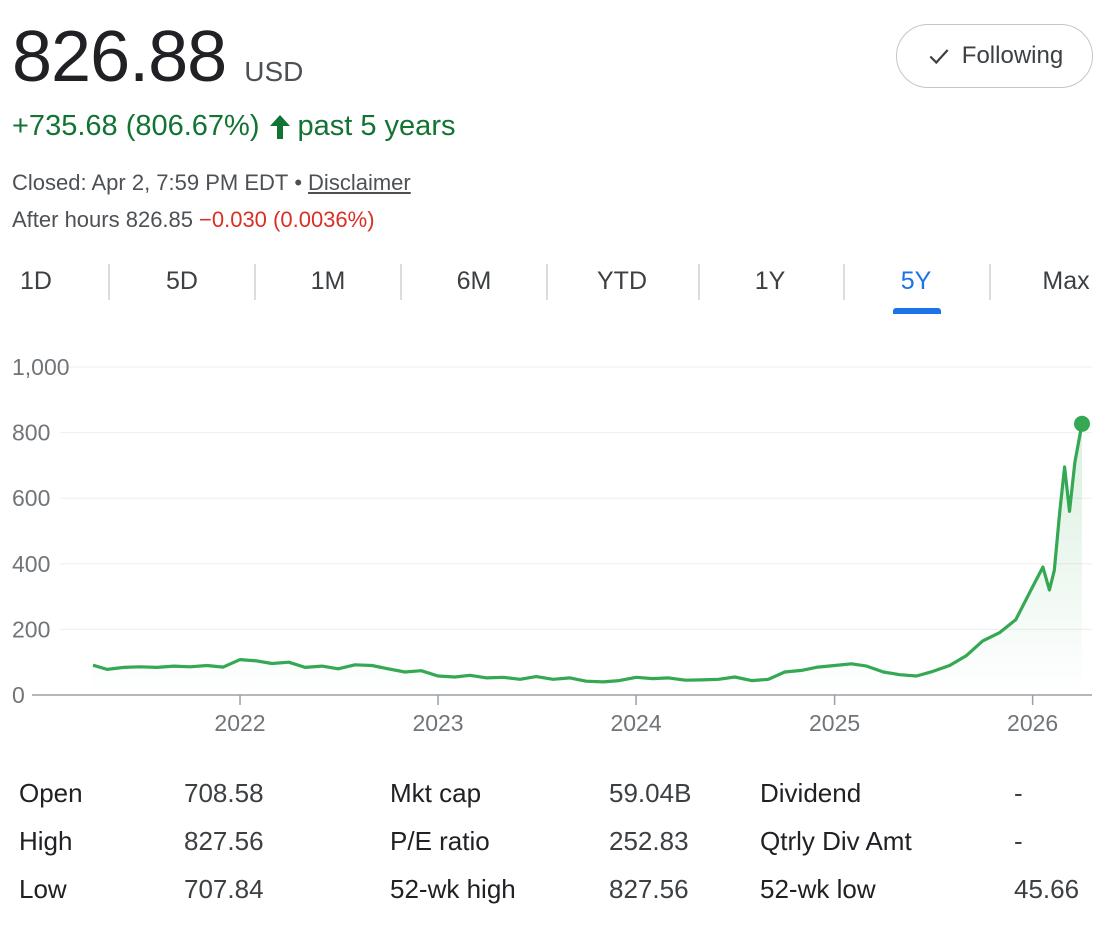 The width and height of the screenshot is (1114, 944). What do you see at coordinates (1066, 280) in the screenshot?
I see `tab-max: Max` at bounding box center [1066, 280].